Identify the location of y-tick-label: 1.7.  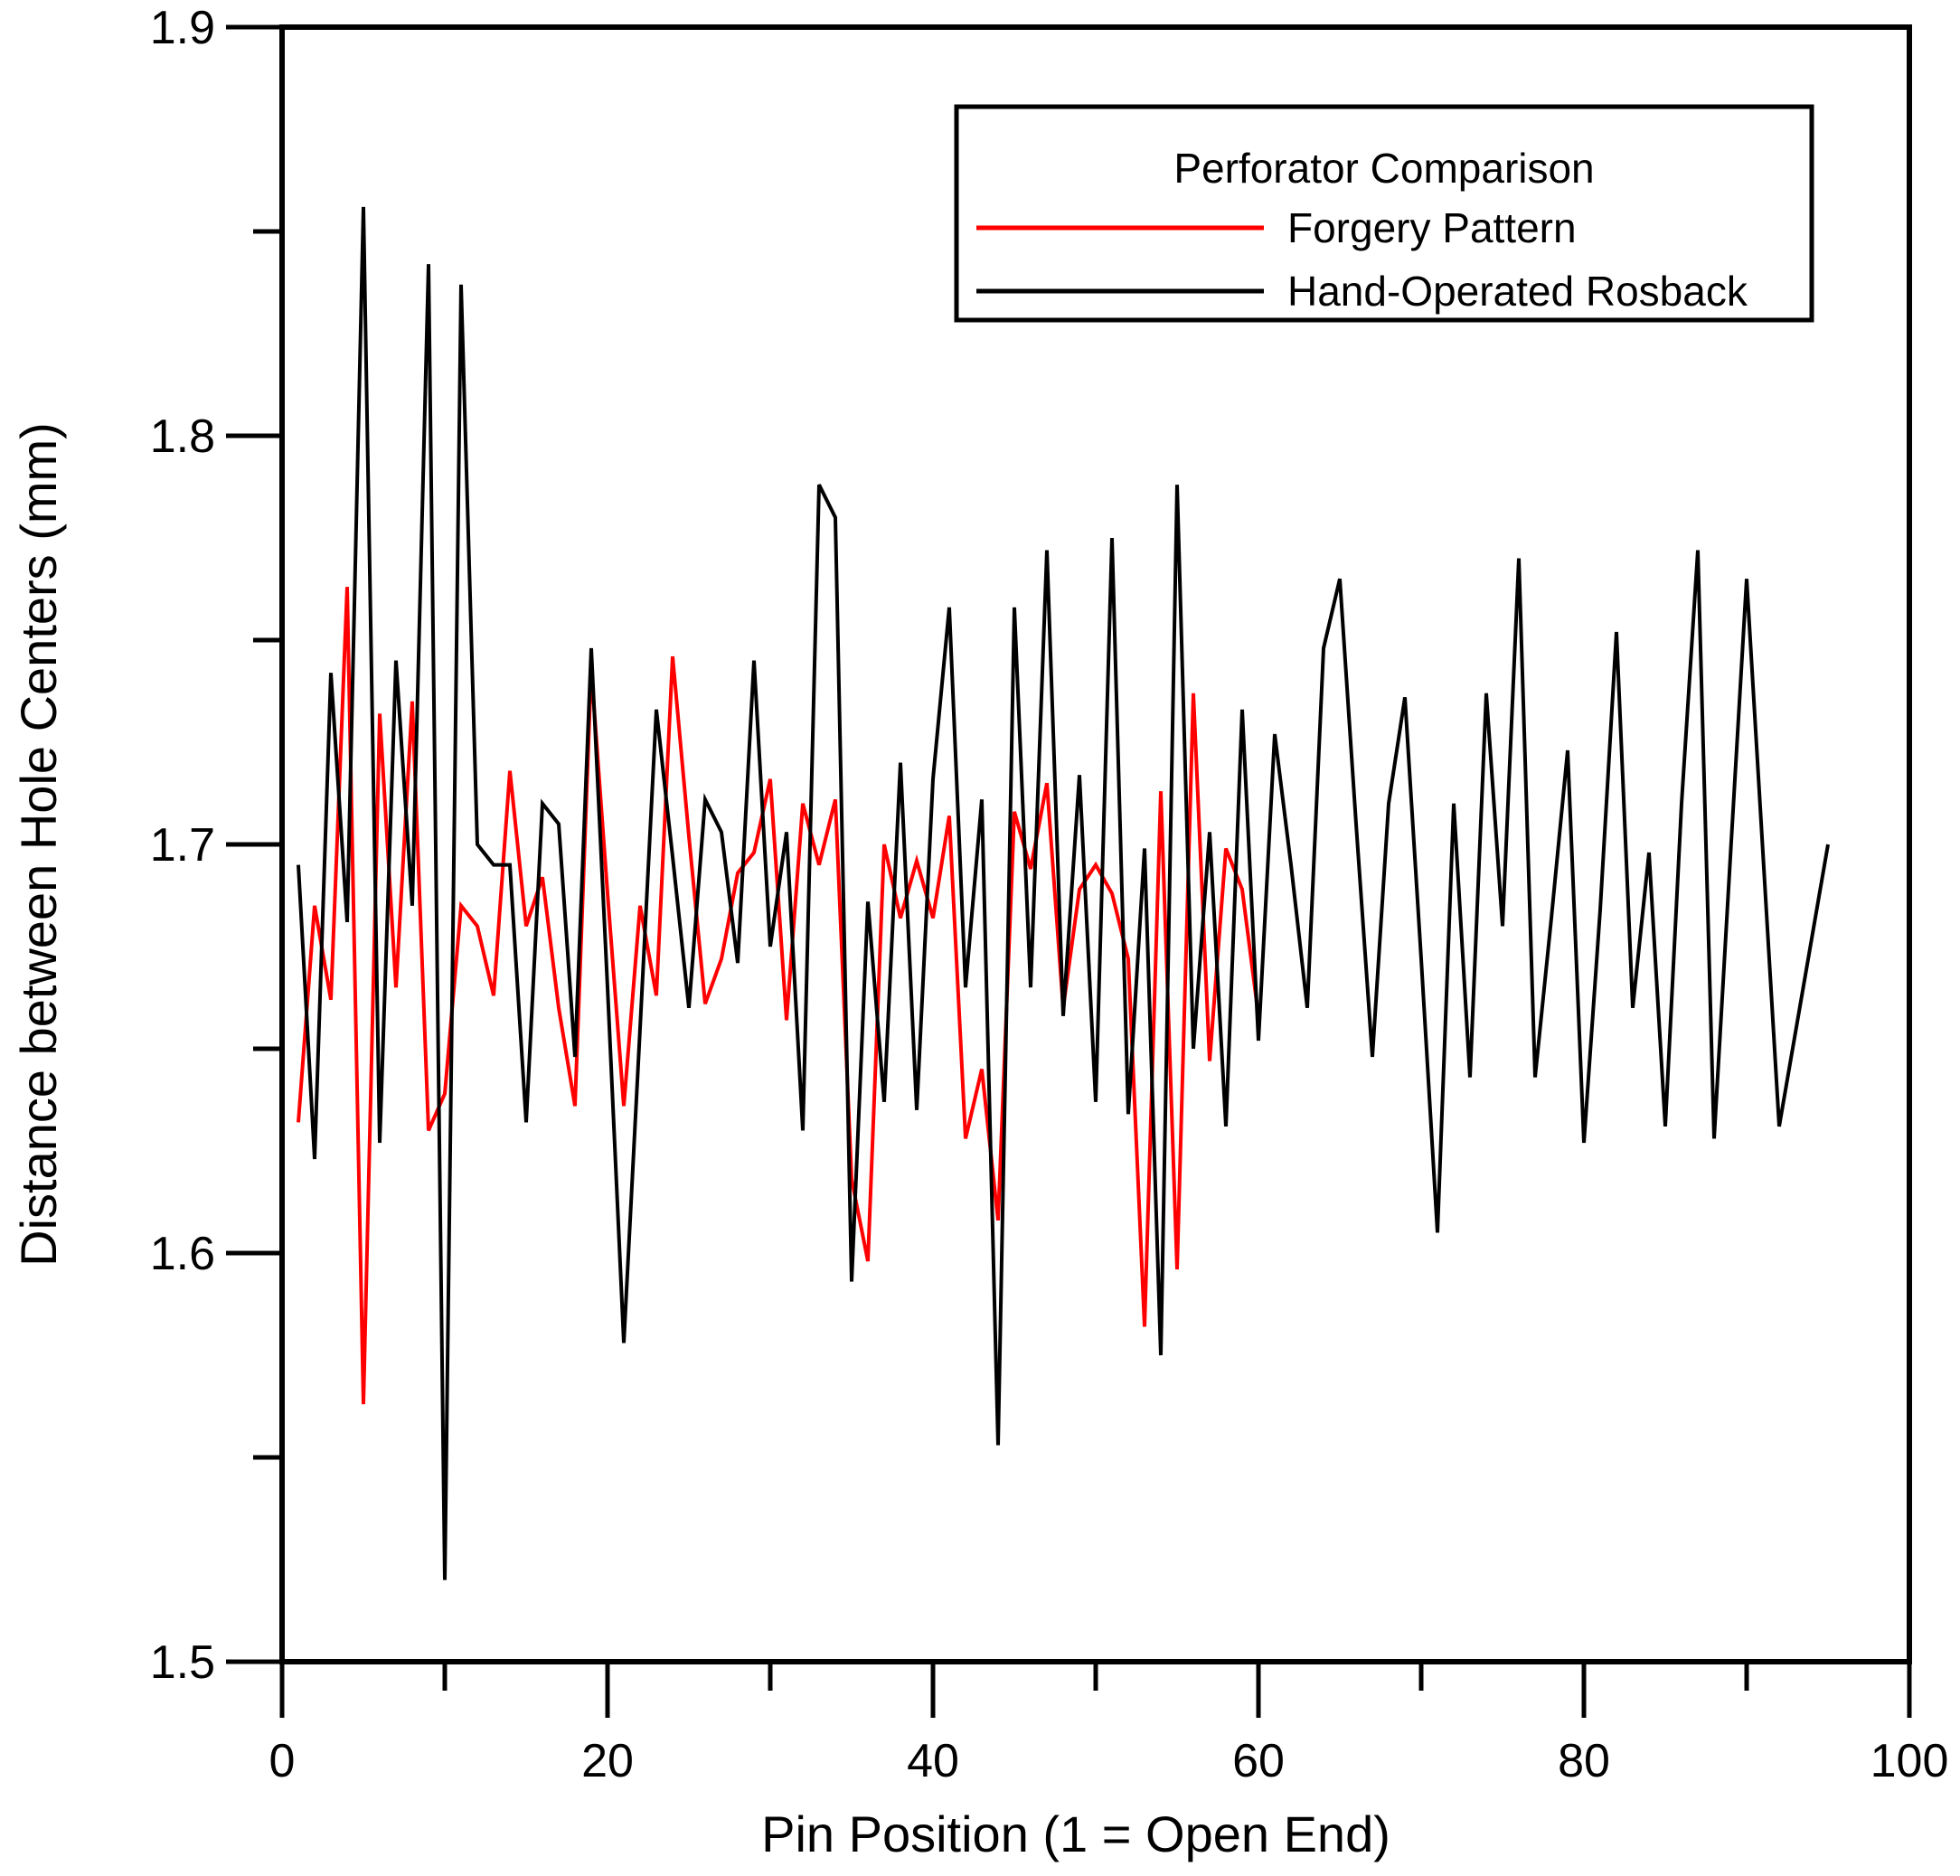
(182, 845).